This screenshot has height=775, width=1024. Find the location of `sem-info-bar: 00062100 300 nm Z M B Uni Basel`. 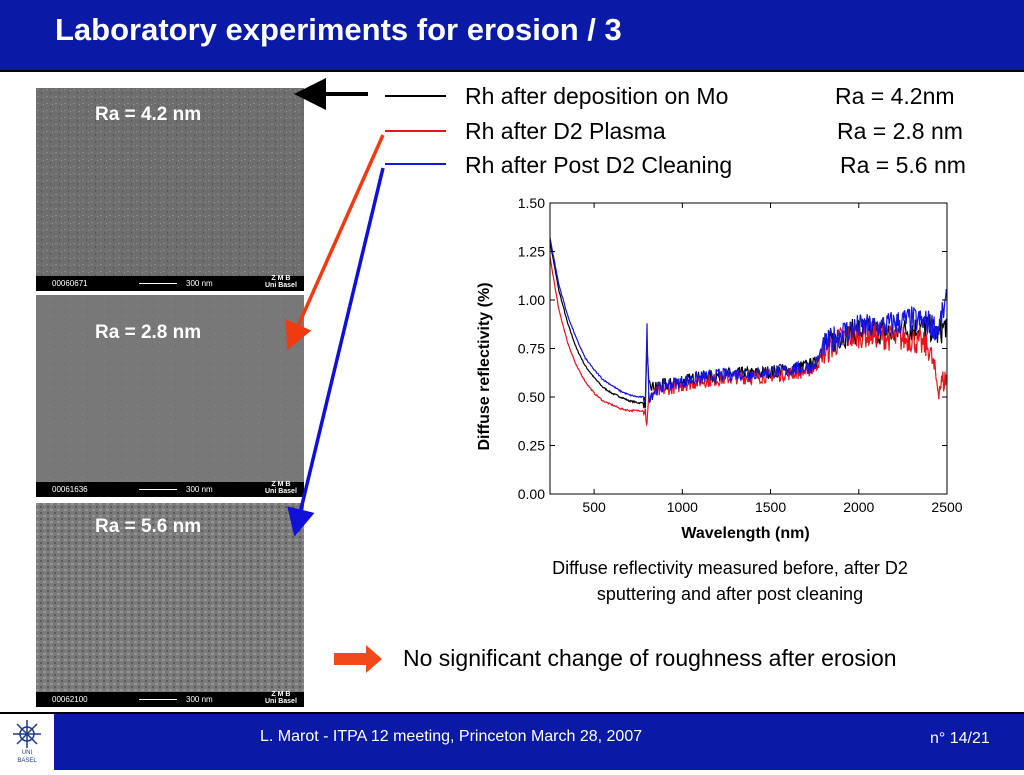

sem-info-bar: 00062100 300 nm Z M B Uni Basel is located at coordinates (170, 699).